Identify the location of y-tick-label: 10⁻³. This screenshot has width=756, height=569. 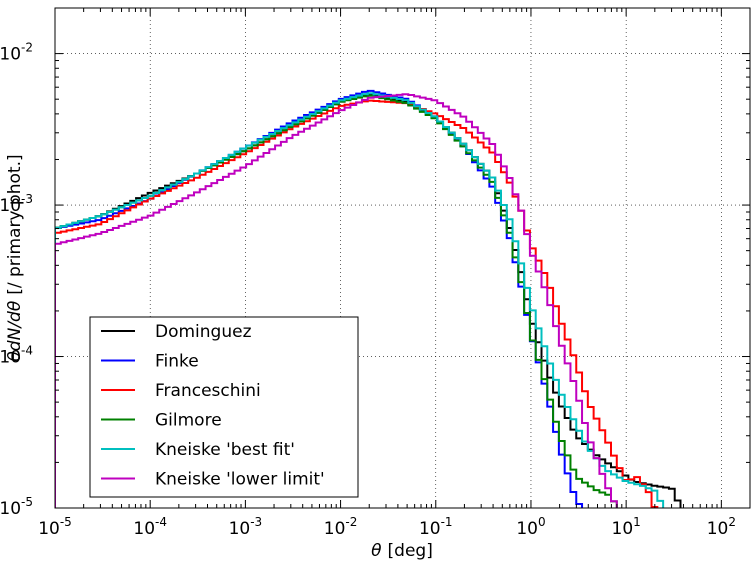
(16, 204).